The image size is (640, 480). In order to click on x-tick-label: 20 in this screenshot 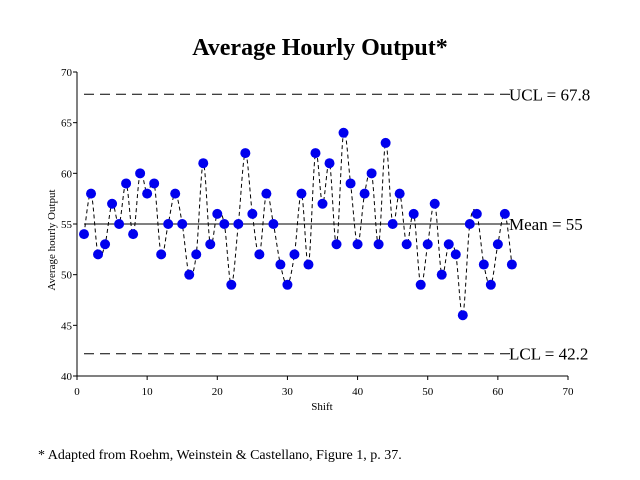, I will do `click(218, 392)`.